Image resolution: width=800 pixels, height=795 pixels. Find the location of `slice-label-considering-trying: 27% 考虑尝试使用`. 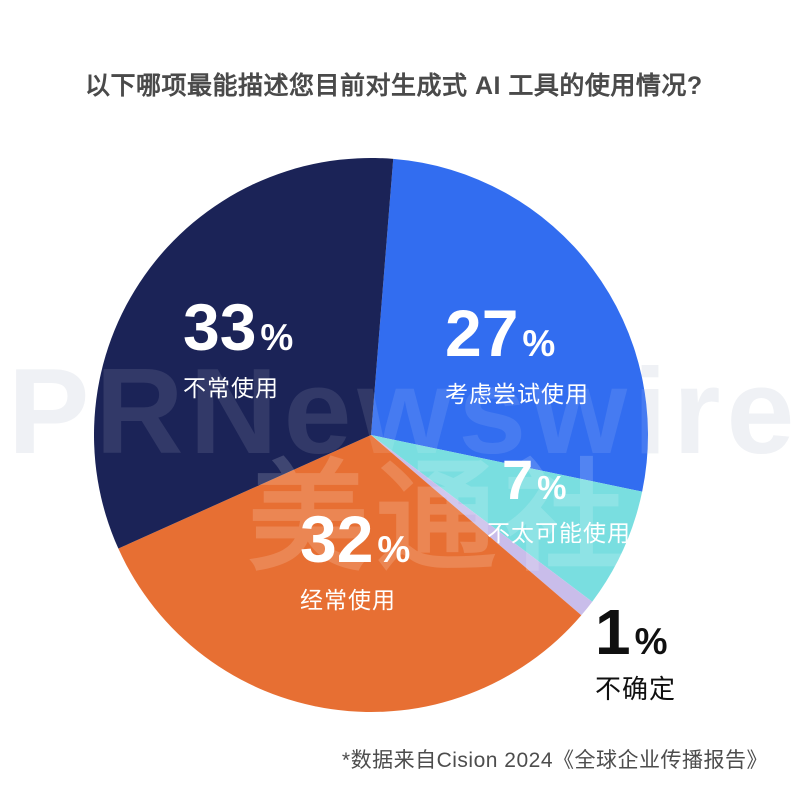

slice-label-considering-trying: 27% 考虑尝试使用 is located at coordinates (517, 354).